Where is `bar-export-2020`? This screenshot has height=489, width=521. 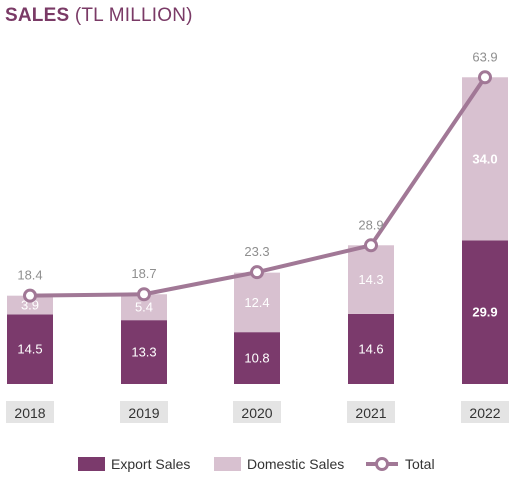 bar-export-2020 is located at coordinates (257, 358).